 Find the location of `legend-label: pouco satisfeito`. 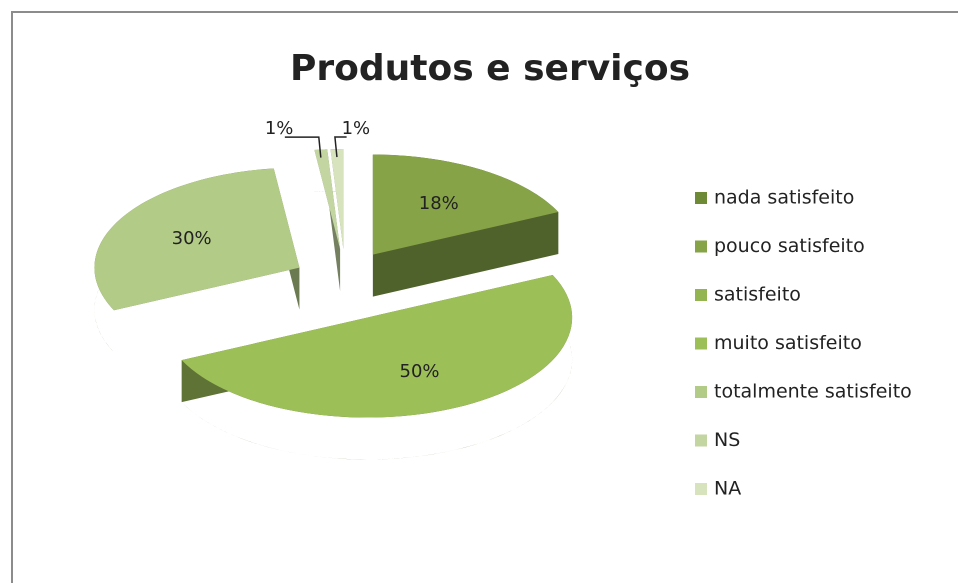

legend-label: pouco satisfeito is located at coordinates (789, 246).